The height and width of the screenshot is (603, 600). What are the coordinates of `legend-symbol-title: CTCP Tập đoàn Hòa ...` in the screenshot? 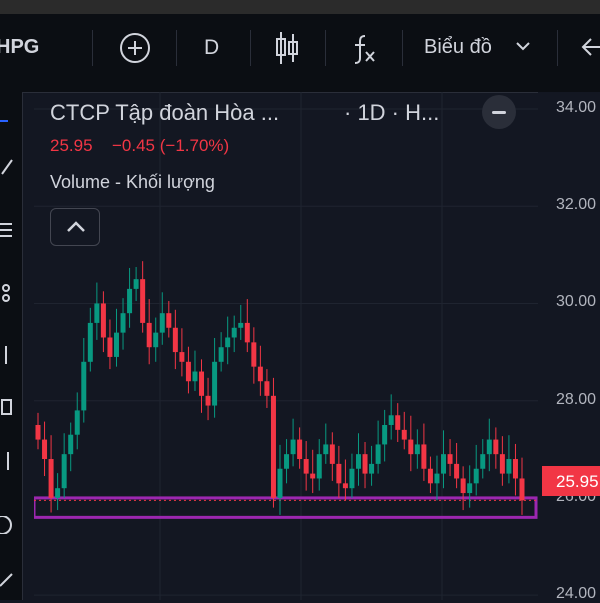 It's located at (165, 112).